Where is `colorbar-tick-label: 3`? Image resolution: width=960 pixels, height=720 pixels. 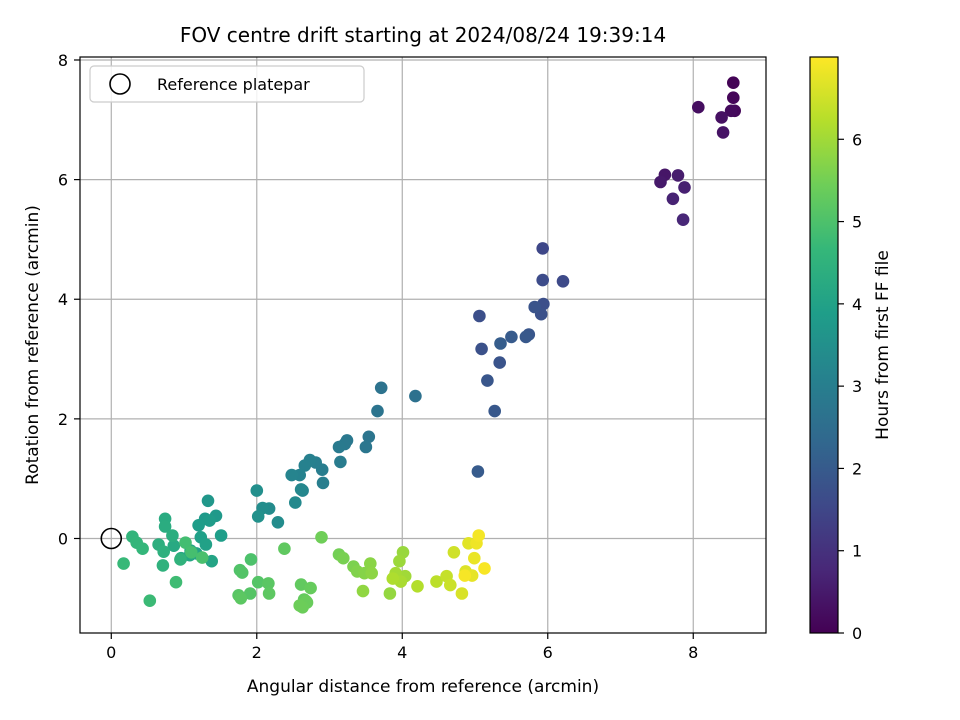 colorbar-tick-label: 3 is located at coordinates (857, 386).